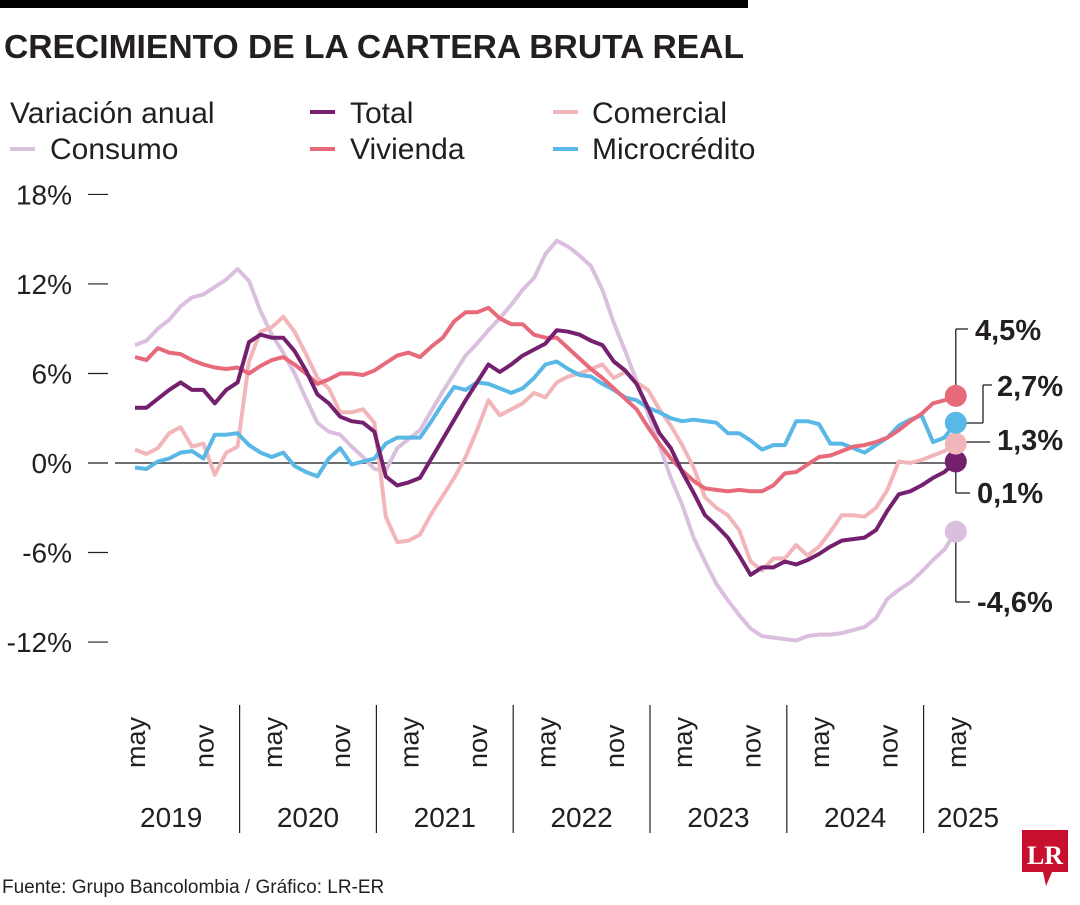  What do you see at coordinates (855, 817) in the screenshot?
I see `year-label: 2024` at bounding box center [855, 817].